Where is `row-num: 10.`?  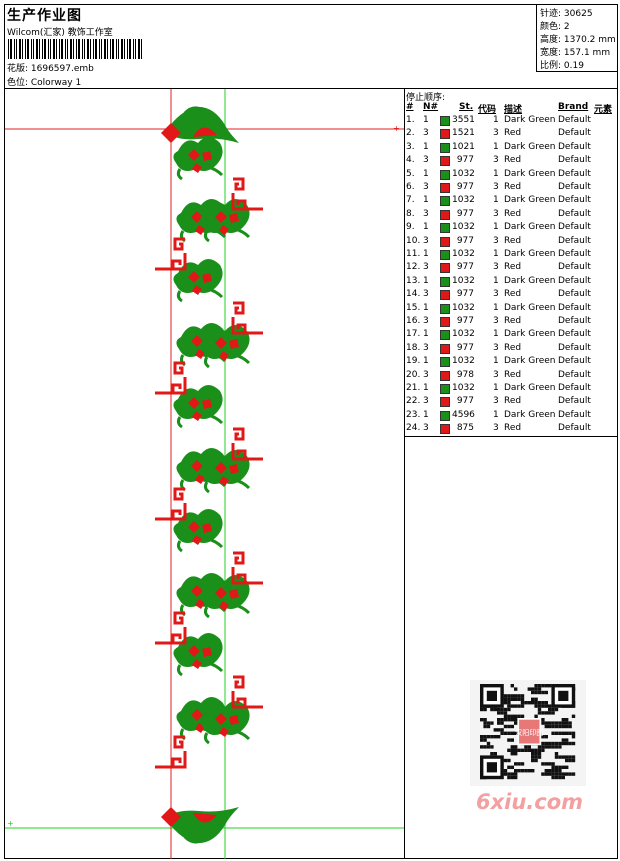 row-num: 10. is located at coordinates (413, 240).